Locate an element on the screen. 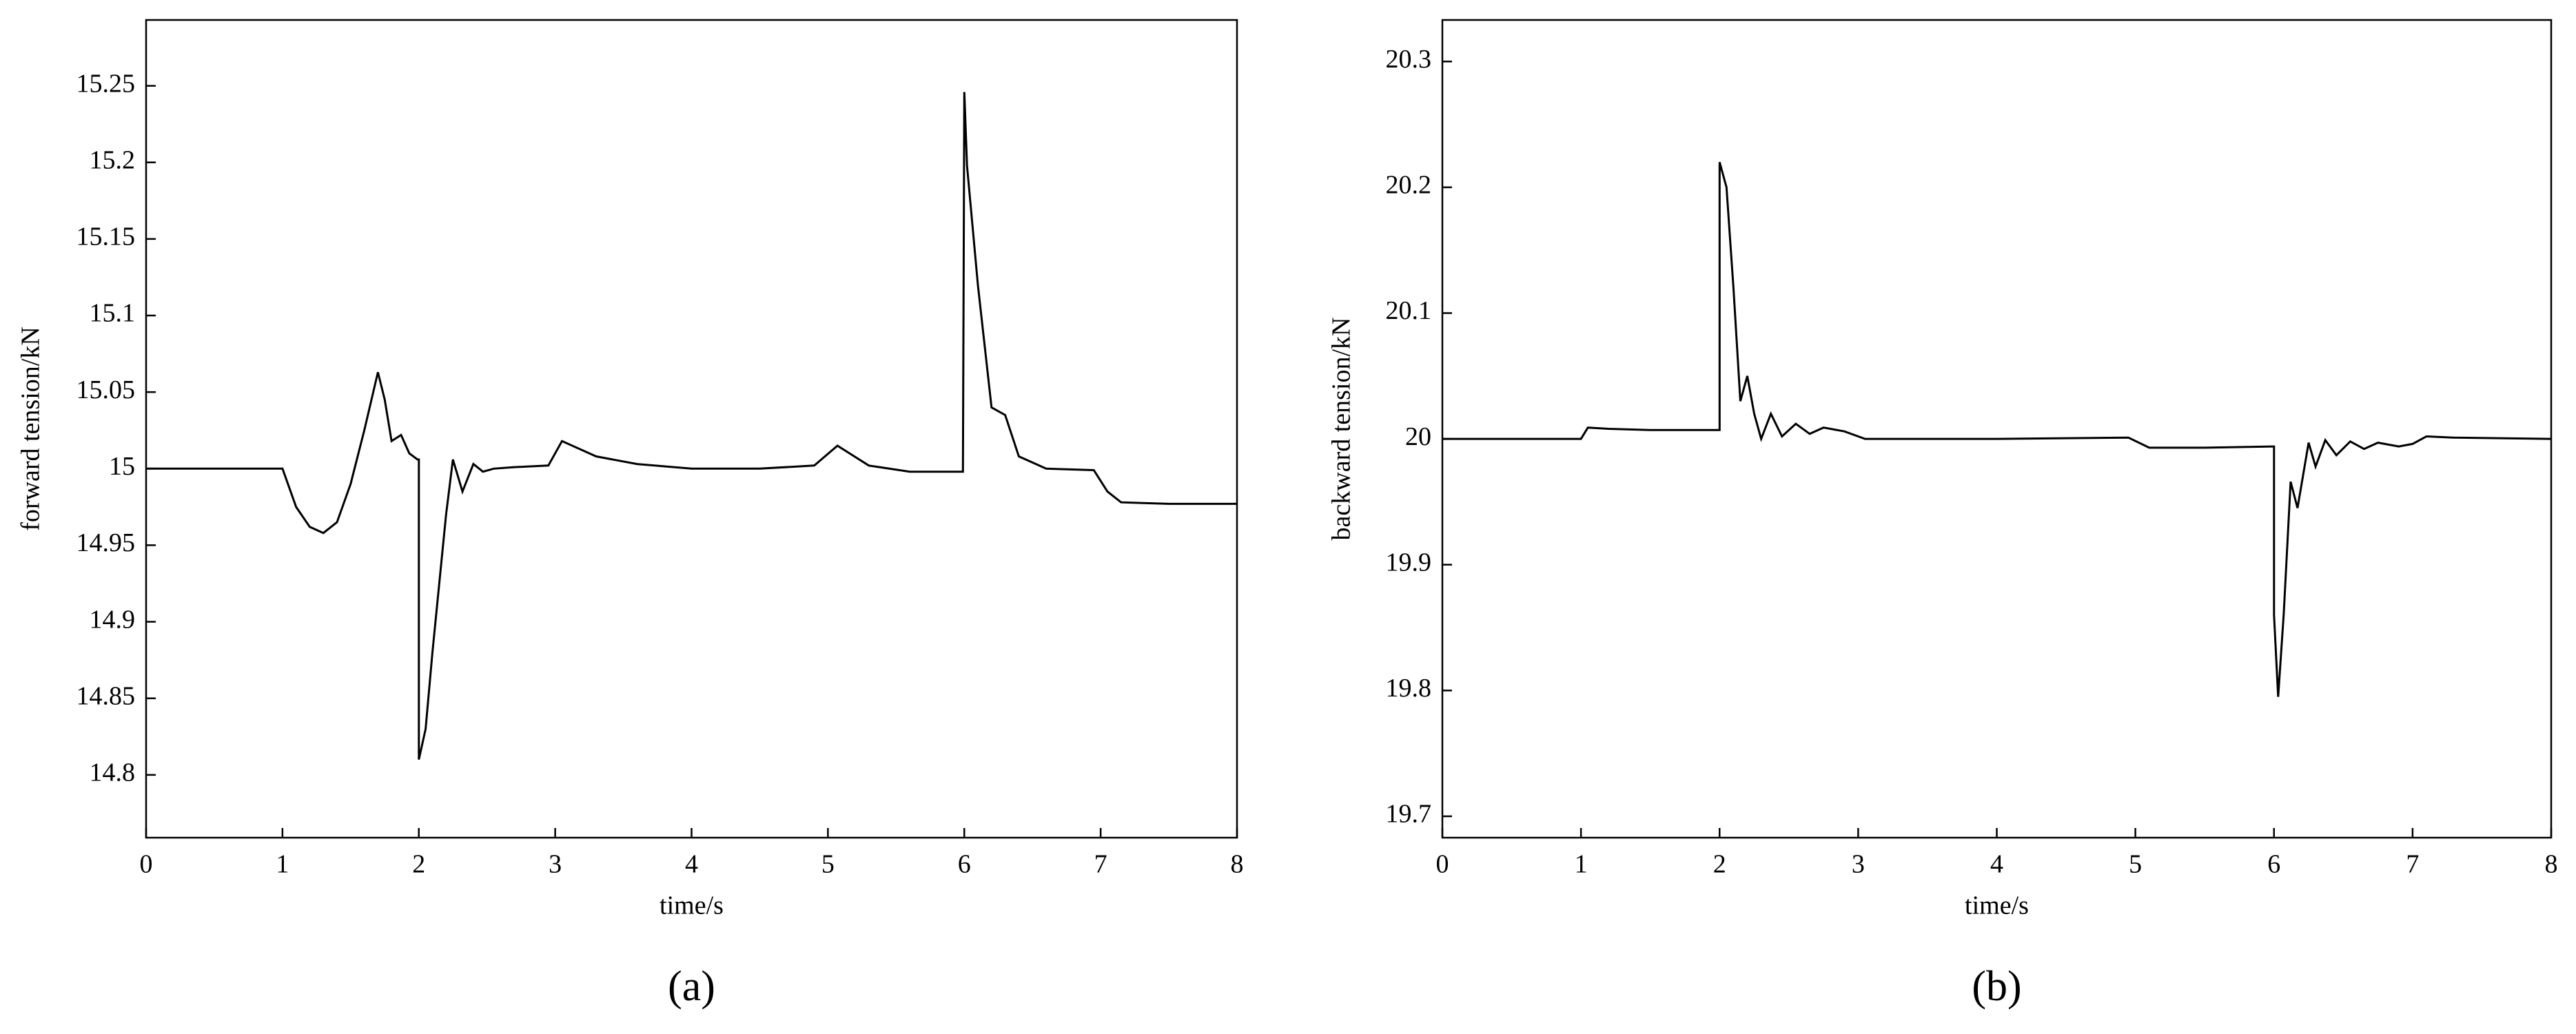 This screenshot has height=1034, width=2576. y-axis-label: forward tension/kN is located at coordinates (31, 429).